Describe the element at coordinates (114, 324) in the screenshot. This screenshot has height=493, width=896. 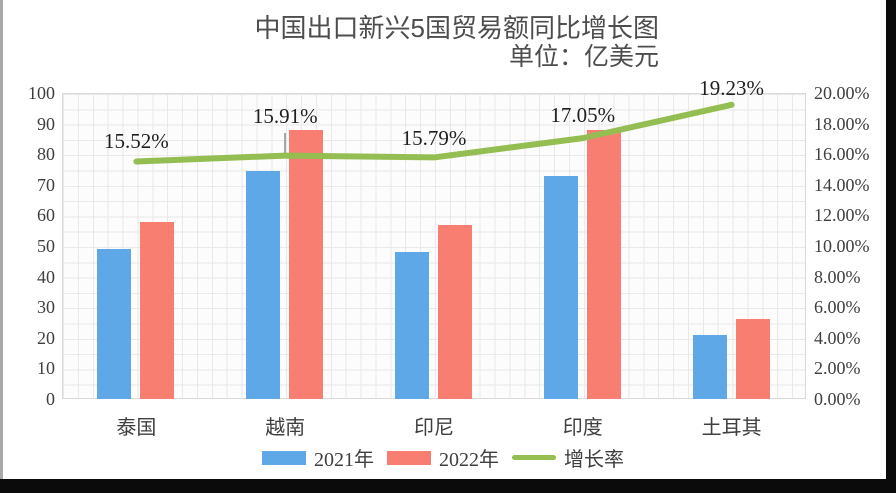
I see `bar-2021年-泰国` at that location.